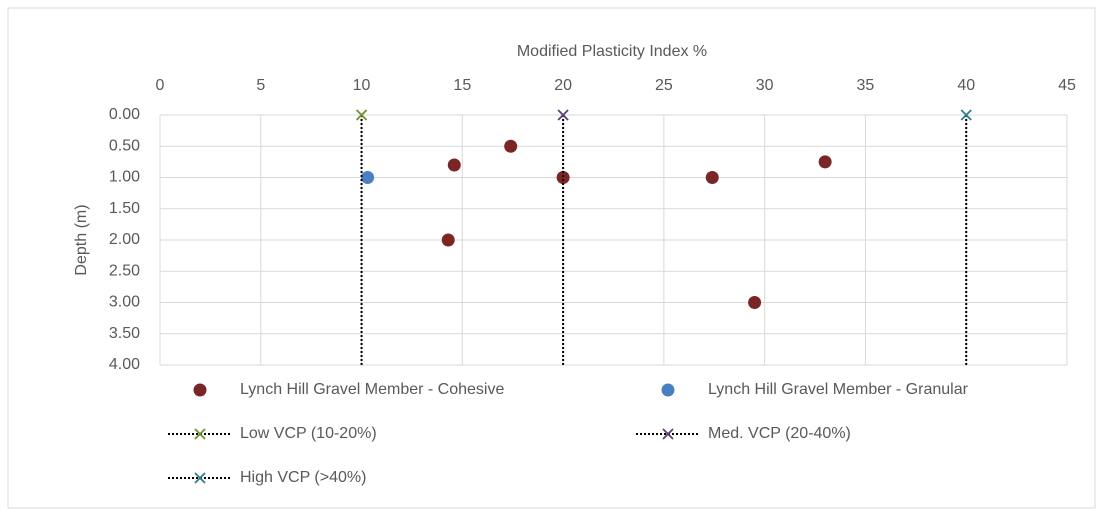 The height and width of the screenshot is (515, 1103). Describe the element at coordinates (124, 270) in the screenshot. I see `y-tick-label: 2.50` at that location.